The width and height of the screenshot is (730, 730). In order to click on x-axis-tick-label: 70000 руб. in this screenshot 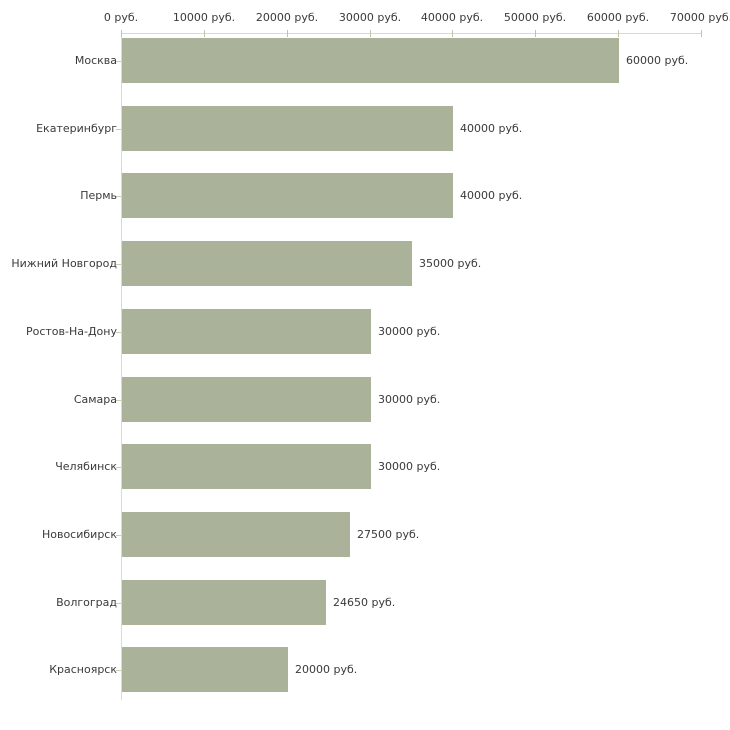, I will do `click(699, 17)`.